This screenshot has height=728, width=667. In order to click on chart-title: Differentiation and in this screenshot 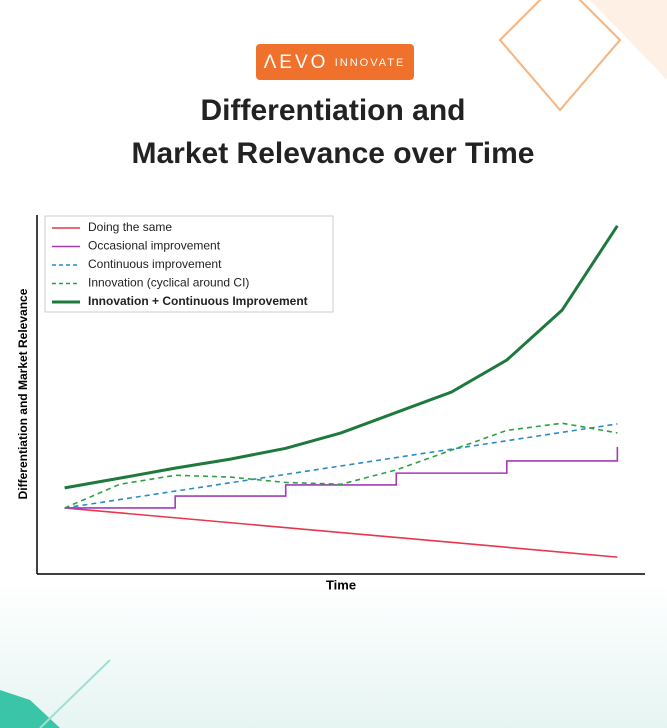, I will do `click(332, 110)`.